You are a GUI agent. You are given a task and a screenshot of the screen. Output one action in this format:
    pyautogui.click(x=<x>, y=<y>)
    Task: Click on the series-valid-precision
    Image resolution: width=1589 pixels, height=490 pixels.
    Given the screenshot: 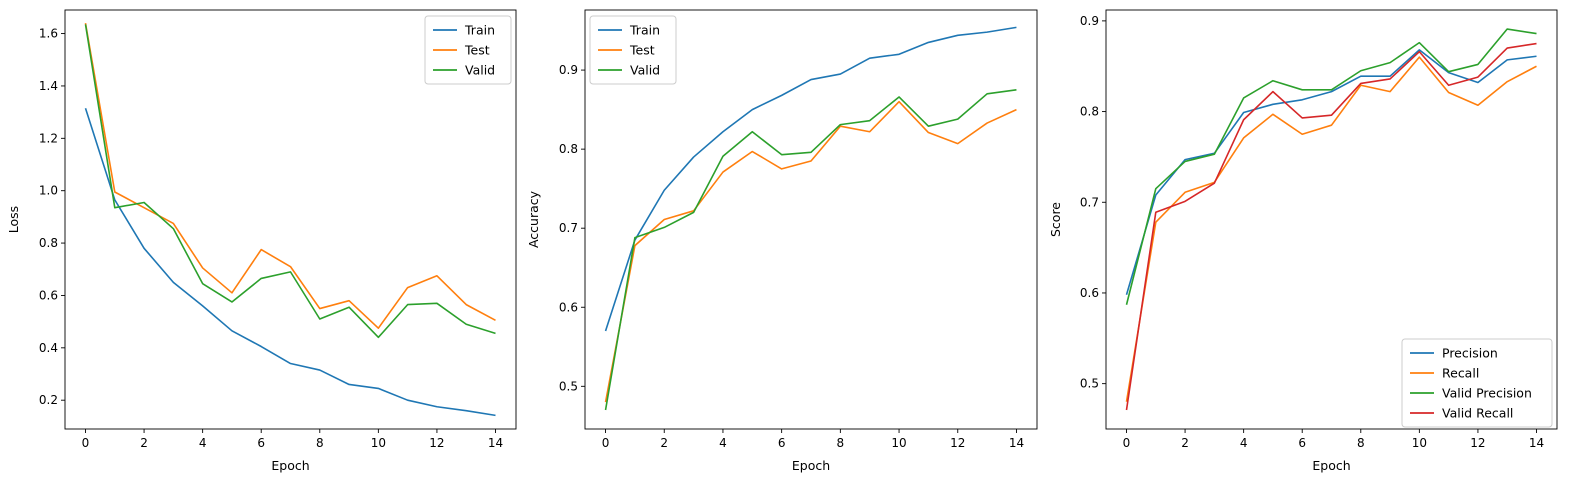 What is the action you would take?
    pyautogui.click(x=1331, y=167)
    